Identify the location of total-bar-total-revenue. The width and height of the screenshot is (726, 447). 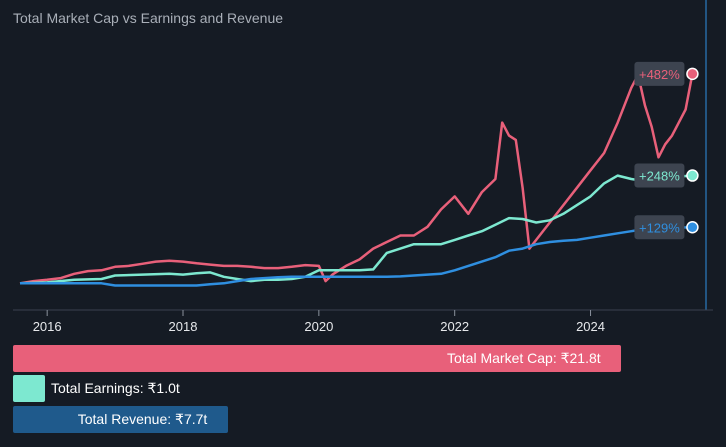
(120, 419).